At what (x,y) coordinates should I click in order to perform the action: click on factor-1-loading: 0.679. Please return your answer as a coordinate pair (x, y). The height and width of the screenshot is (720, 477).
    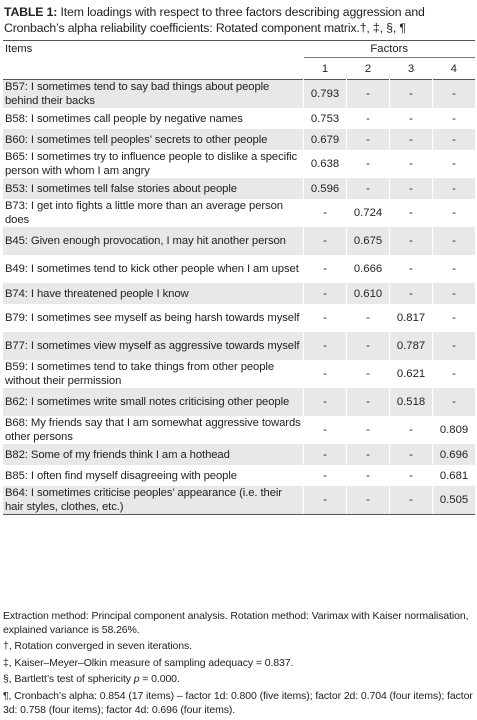
    Looking at the image, I should click on (325, 139).